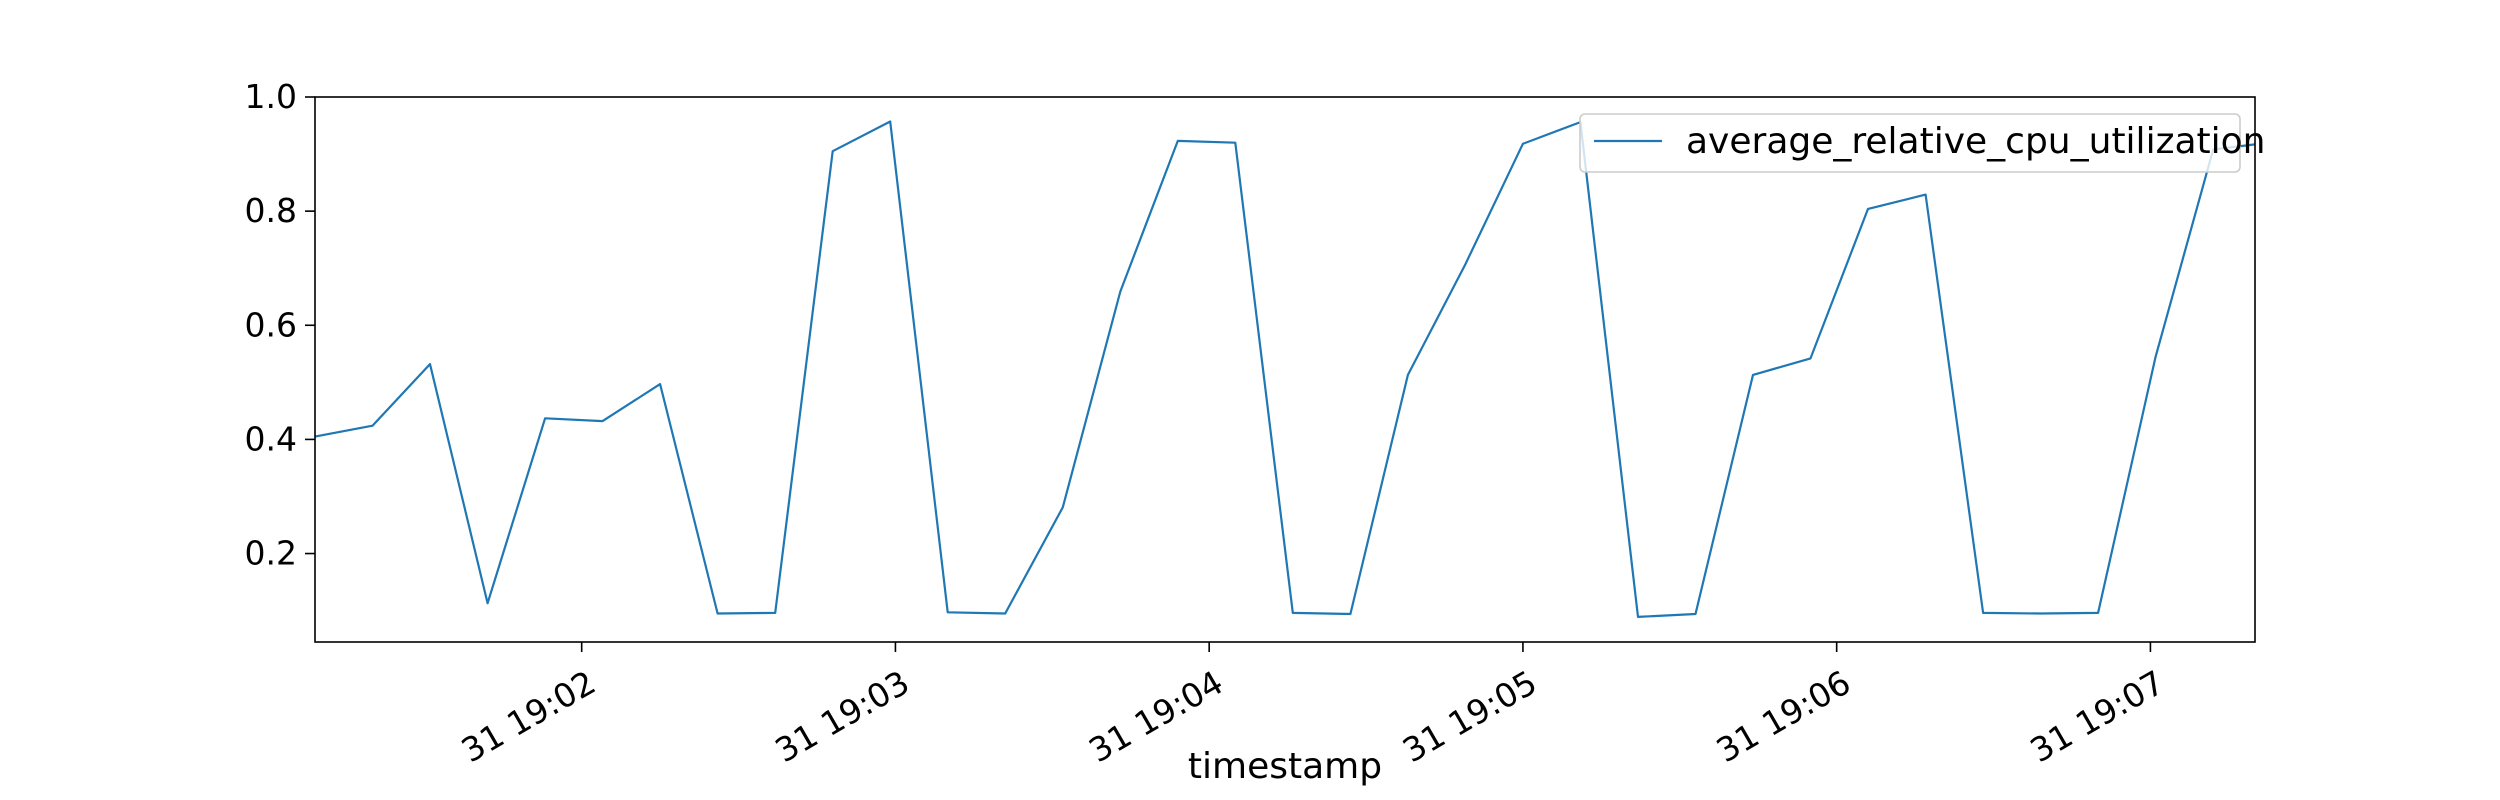 This screenshot has height=800, width=2500. I want to click on legend: average_relative_cpu_utilization, so click(1922, 143).